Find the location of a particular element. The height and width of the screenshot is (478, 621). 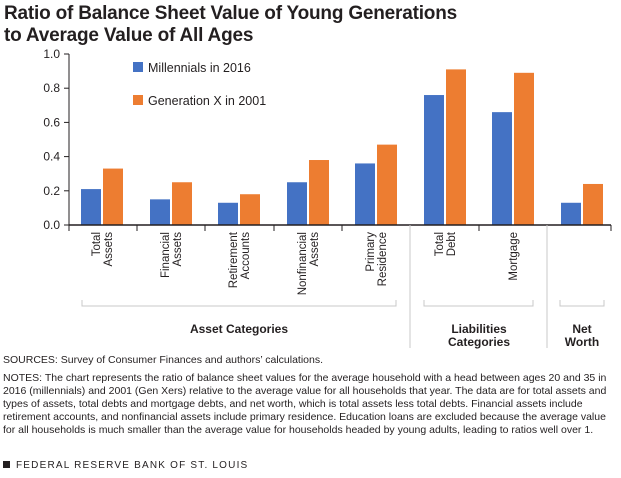

category-label: Primary is located at coordinates (371, 252).